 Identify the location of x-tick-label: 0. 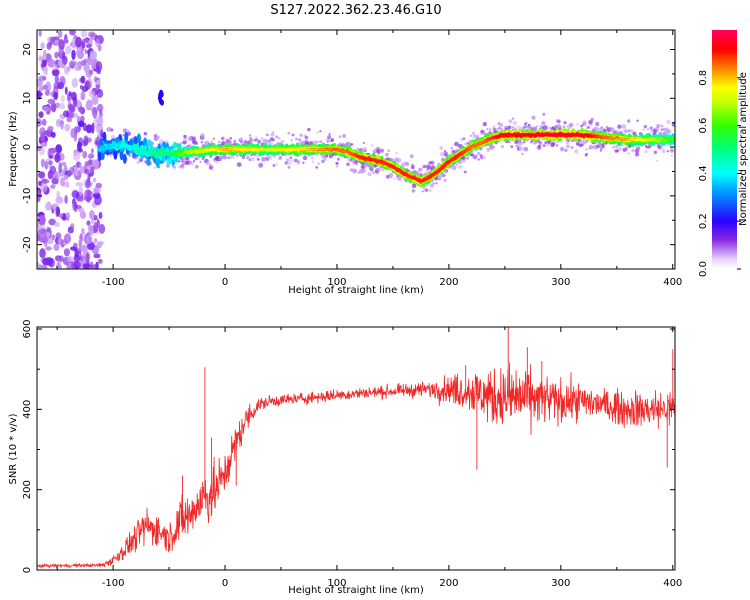
(225, 282).